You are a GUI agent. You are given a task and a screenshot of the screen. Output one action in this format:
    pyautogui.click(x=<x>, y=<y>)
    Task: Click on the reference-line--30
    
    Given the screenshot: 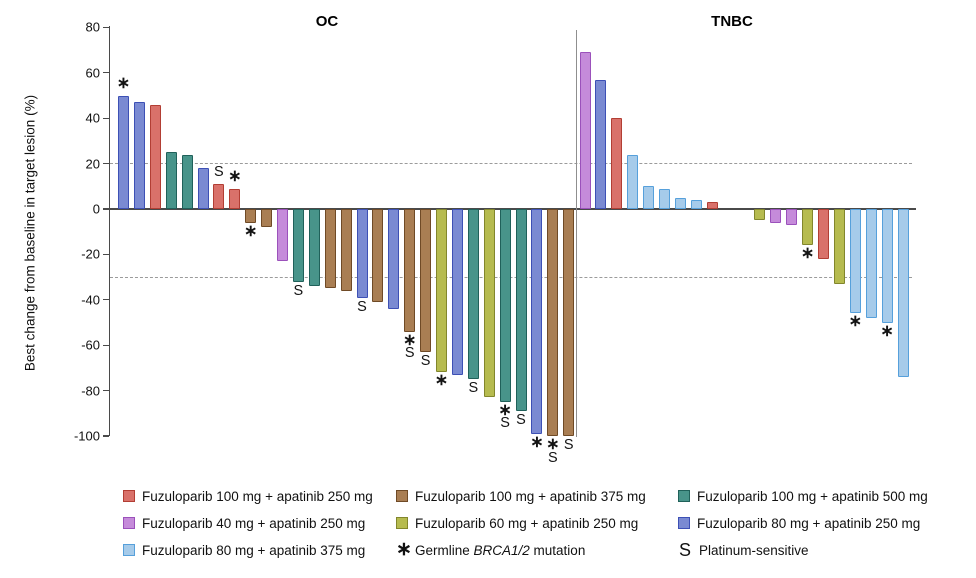 What is the action you would take?
    pyautogui.click(x=511, y=277)
    